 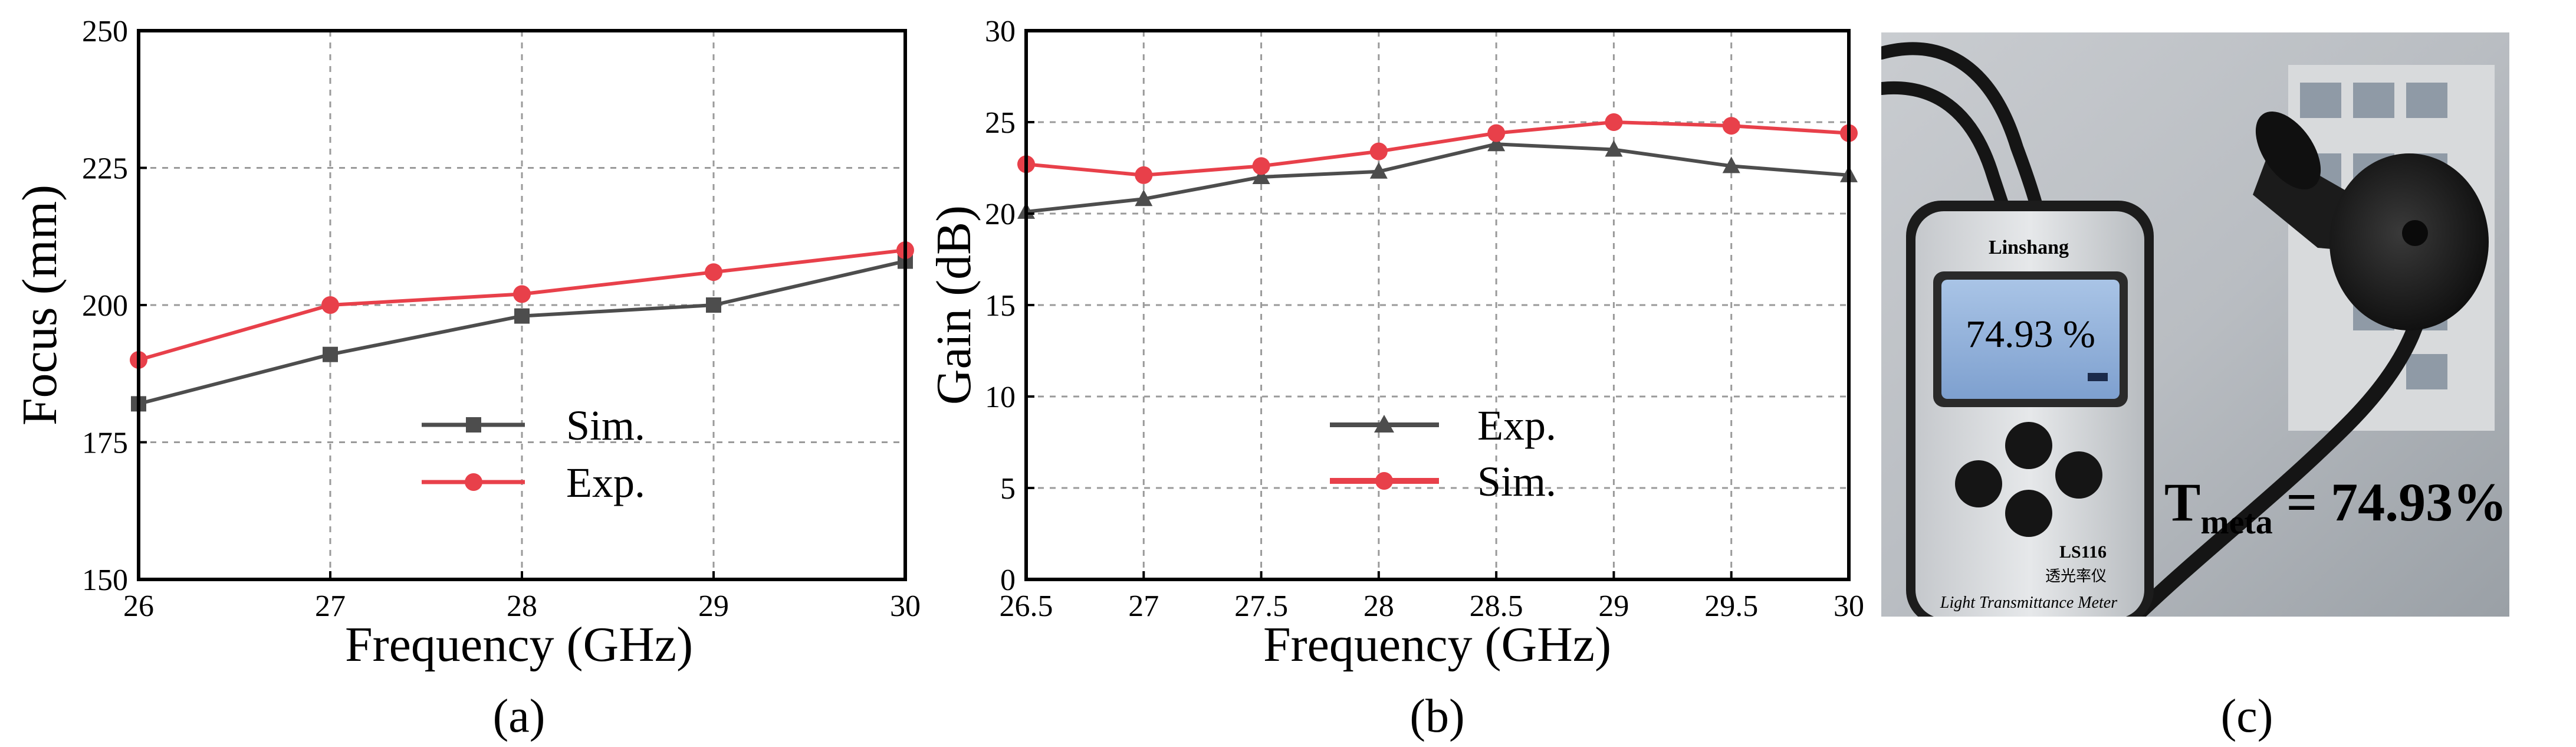 What do you see at coordinates (2028, 446) in the screenshot?
I see `meter-button-up` at bounding box center [2028, 446].